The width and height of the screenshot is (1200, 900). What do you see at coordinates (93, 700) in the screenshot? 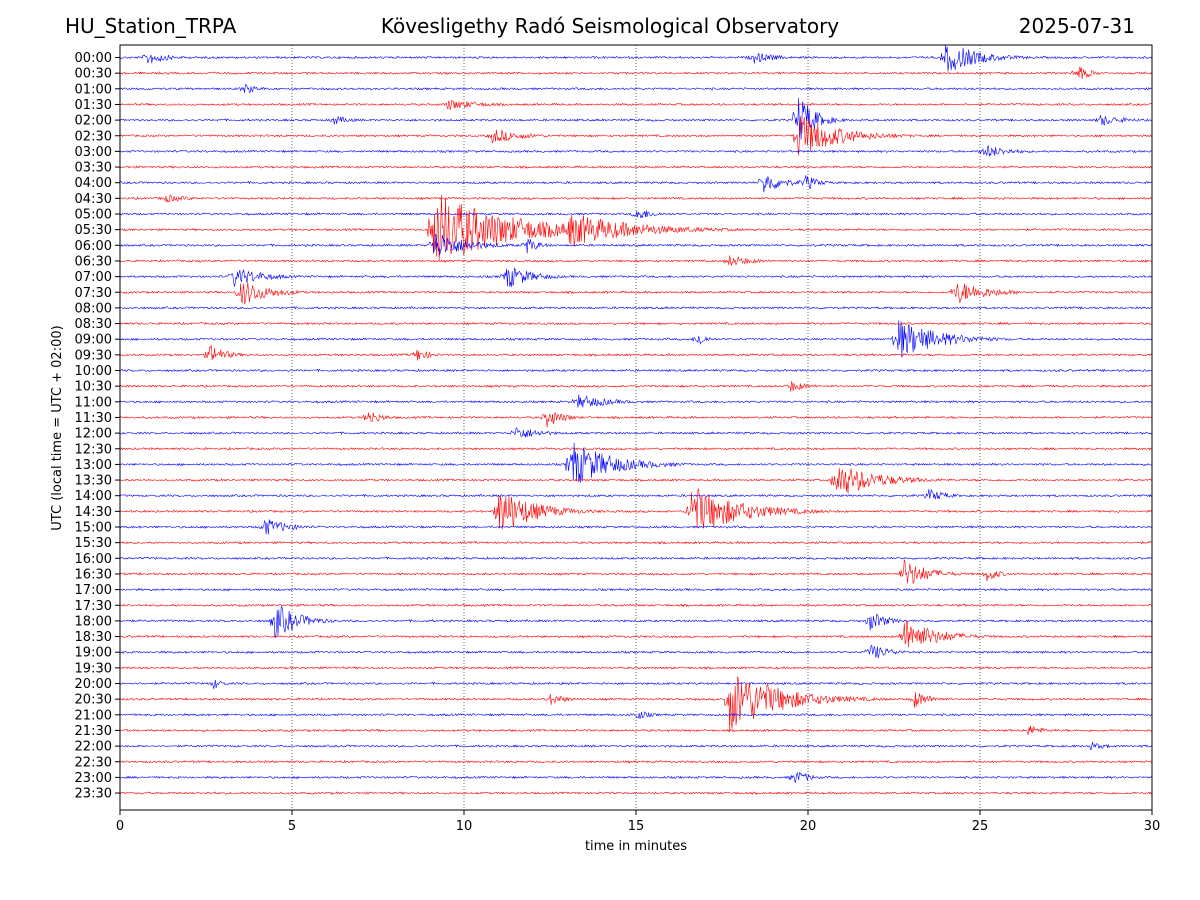
I see `y-tick-label: 20:30` at bounding box center [93, 700].